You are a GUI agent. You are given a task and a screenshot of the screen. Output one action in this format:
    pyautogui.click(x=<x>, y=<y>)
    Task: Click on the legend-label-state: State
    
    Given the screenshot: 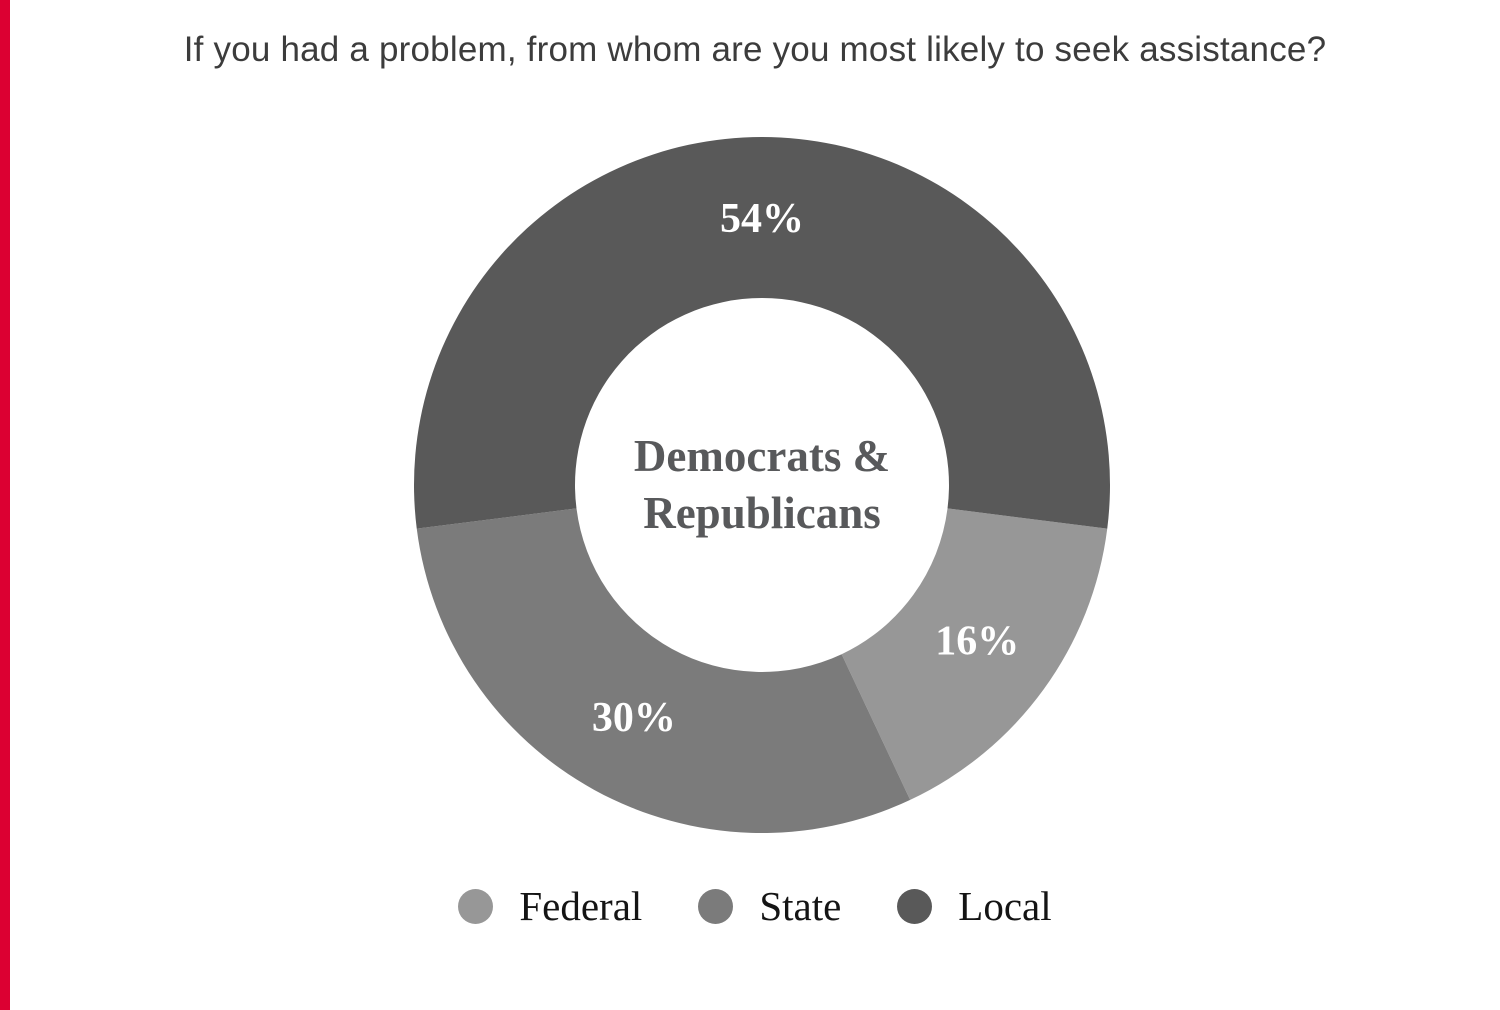 What is the action you would take?
    pyautogui.click(x=800, y=906)
    